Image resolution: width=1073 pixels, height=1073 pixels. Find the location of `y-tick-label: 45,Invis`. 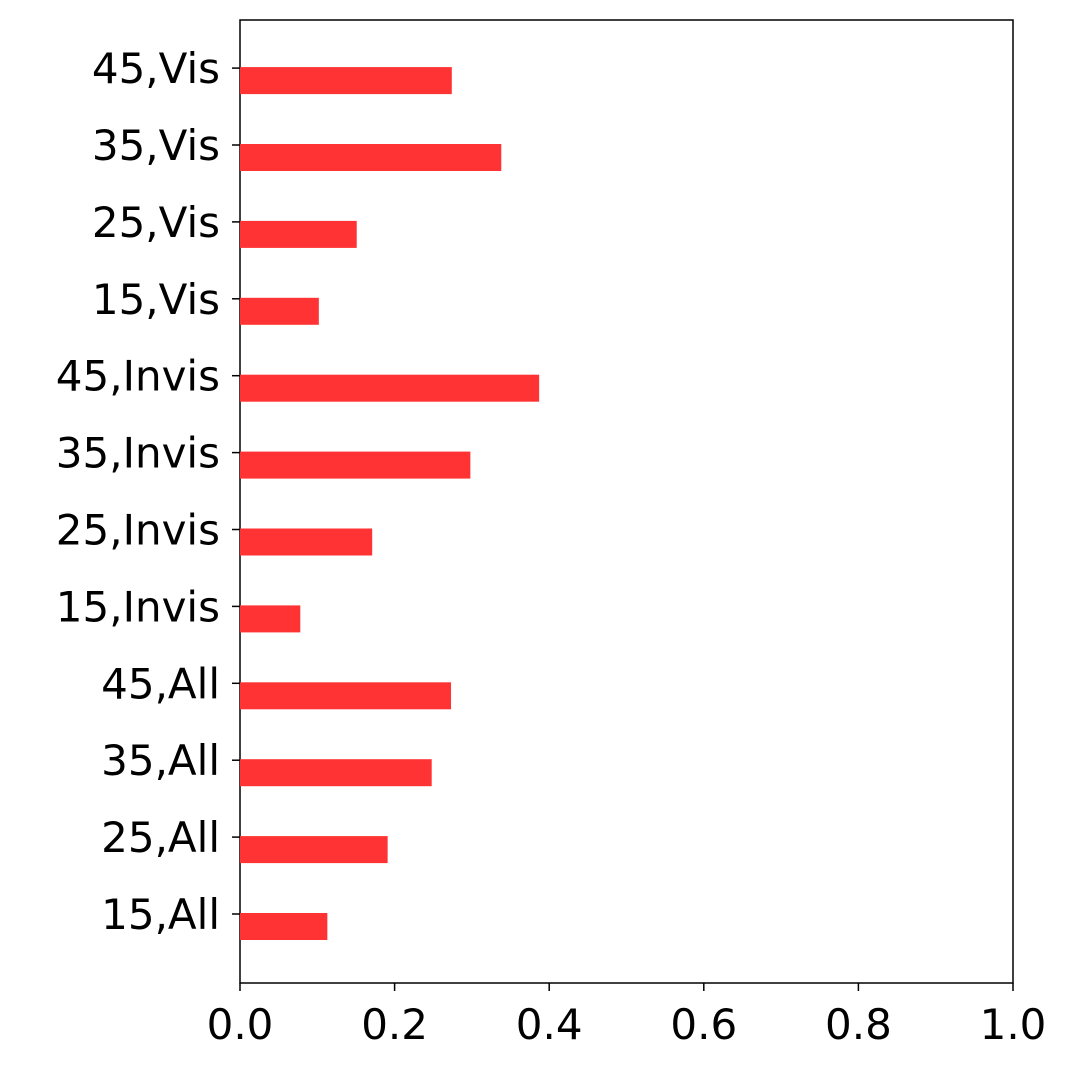

y-tick-label: 45,Invis is located at coordinates (138, 376).